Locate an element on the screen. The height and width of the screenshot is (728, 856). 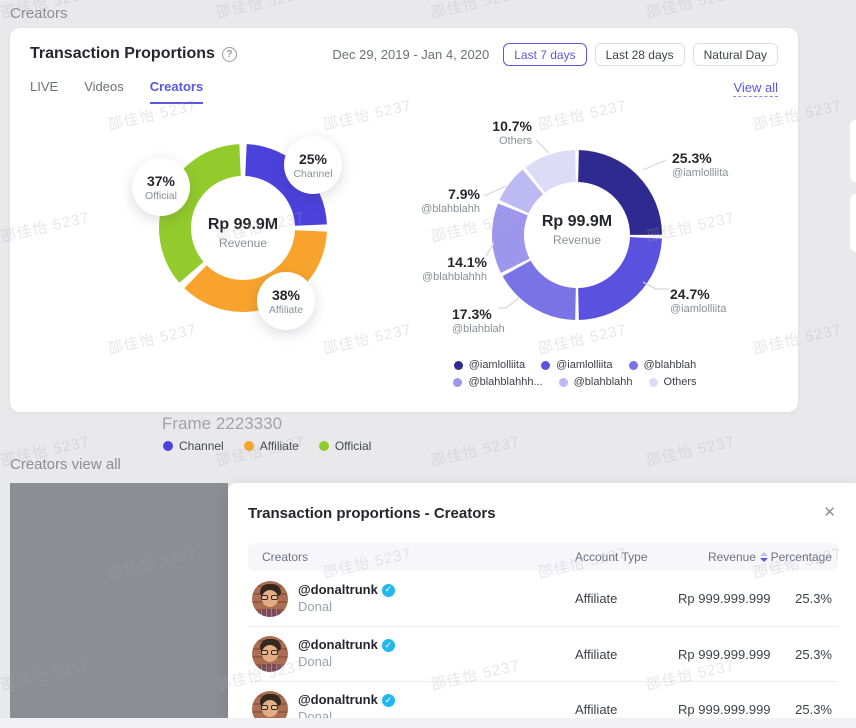
segment-label: 14.1% @blahblahhh is located at coordinates (454, 269).